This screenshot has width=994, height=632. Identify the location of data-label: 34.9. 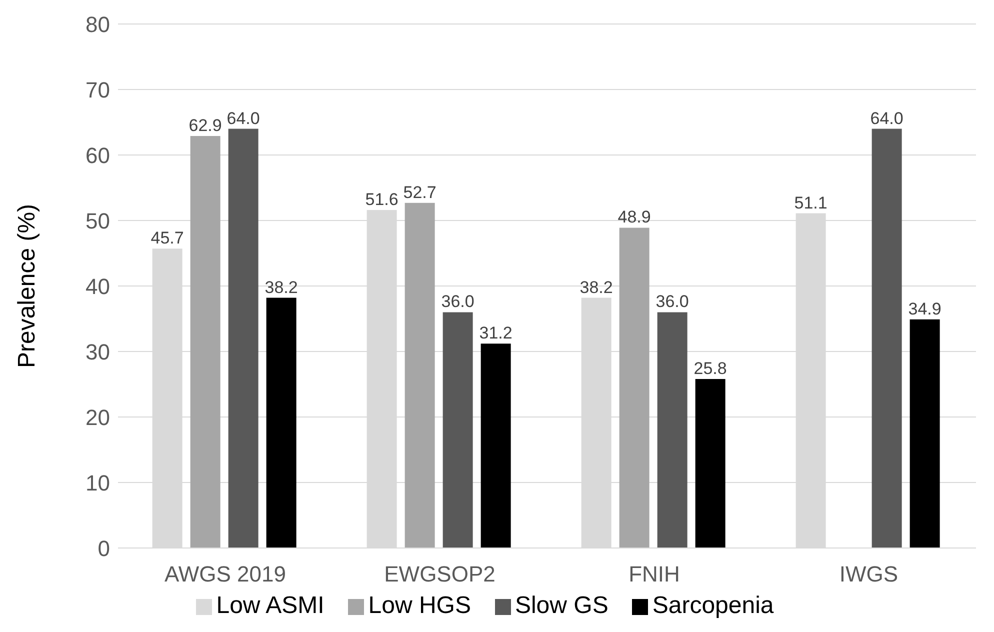
(925, 308).